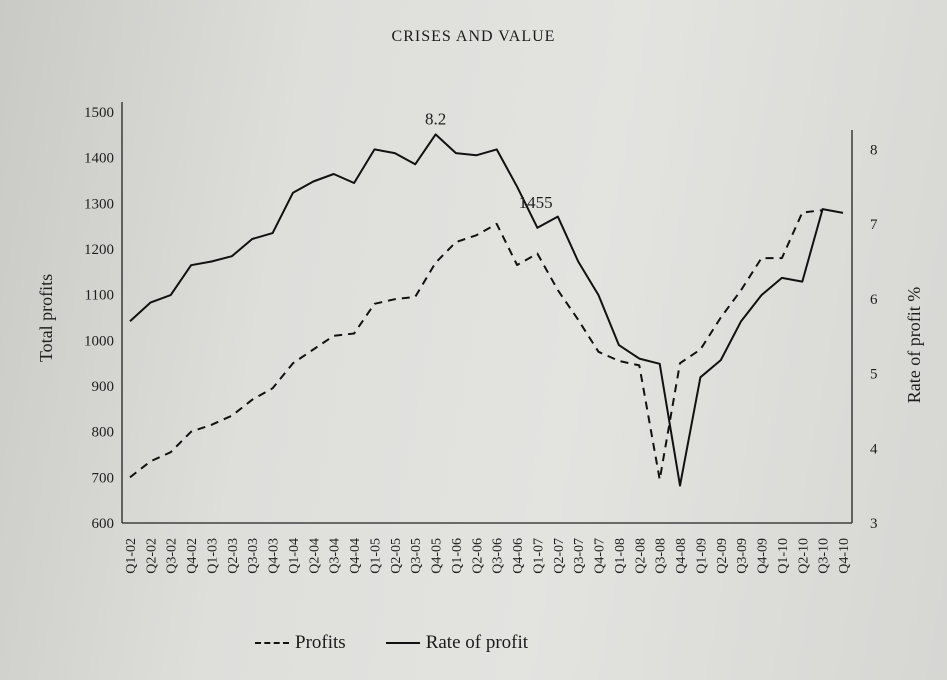 This screenshot has width=947, height=680. I want to click on x-tick-label: Q1-08, so click(620, 556).